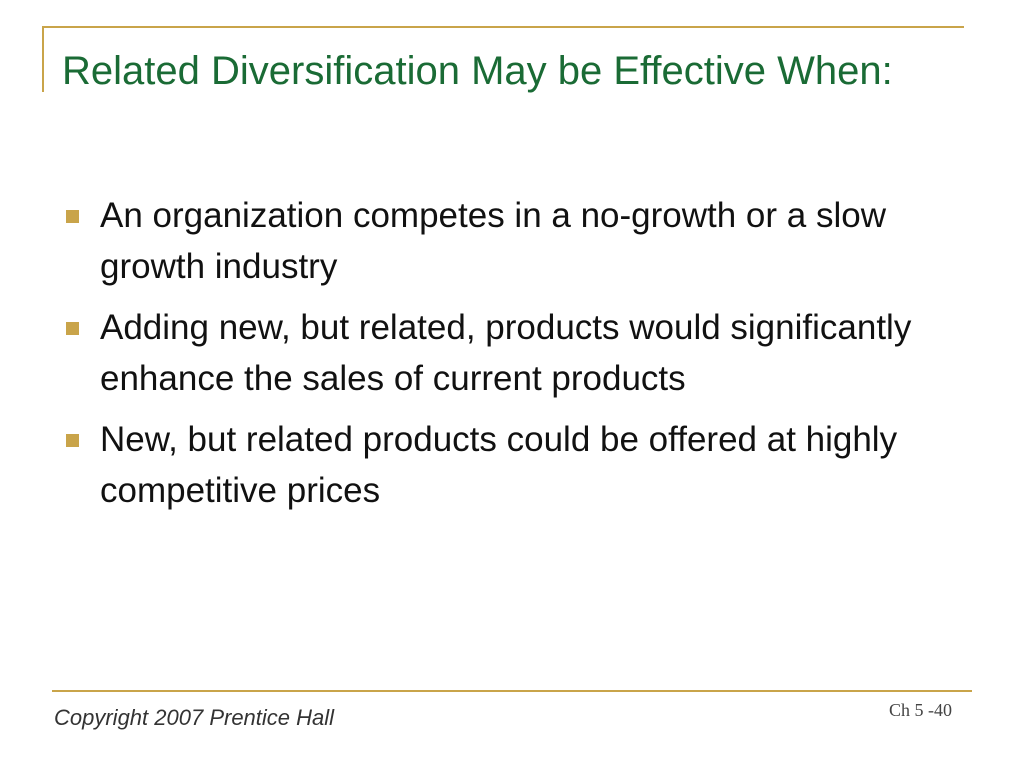 This screenshot has width=1024, height=768. I want to click on left-frame-rule, so click(43, 59).